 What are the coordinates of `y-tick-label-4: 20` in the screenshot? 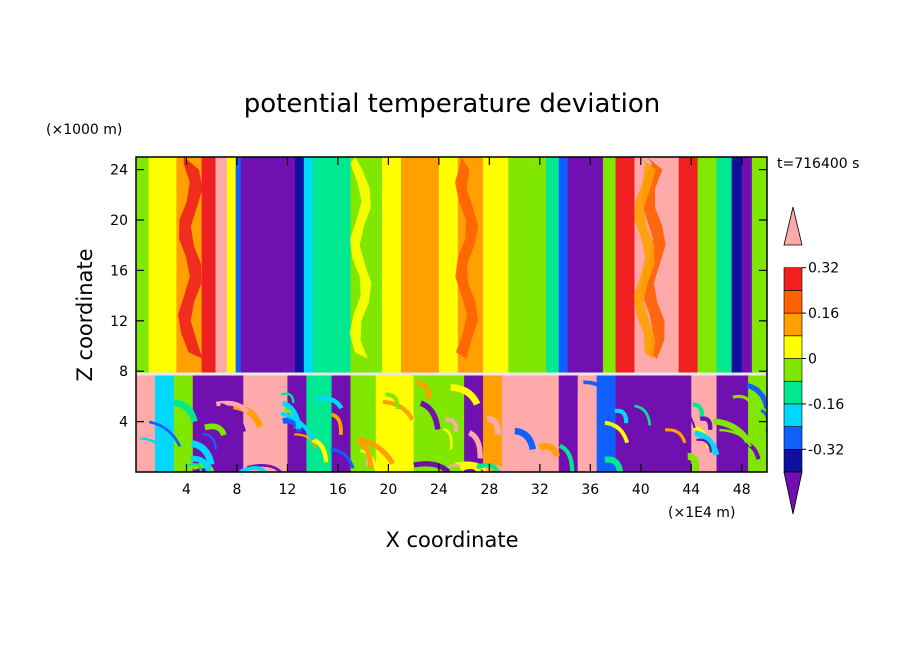 It's located at (119, 221).